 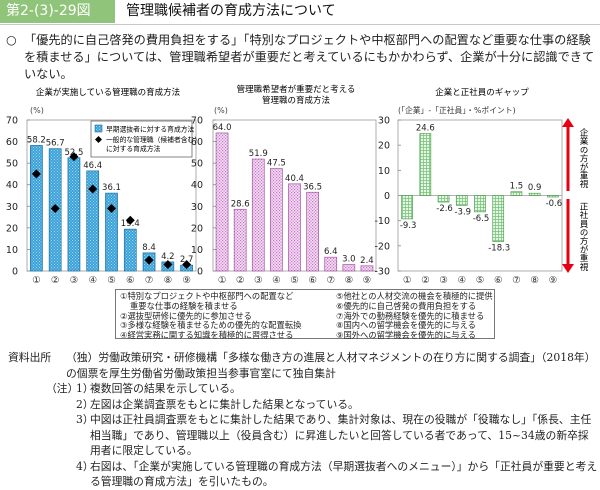 What do you see at coordinates (583, 237) in the screenshot?
I see `down-arrow-label: 正社員の方が重視` at bounding box center [583, 237].